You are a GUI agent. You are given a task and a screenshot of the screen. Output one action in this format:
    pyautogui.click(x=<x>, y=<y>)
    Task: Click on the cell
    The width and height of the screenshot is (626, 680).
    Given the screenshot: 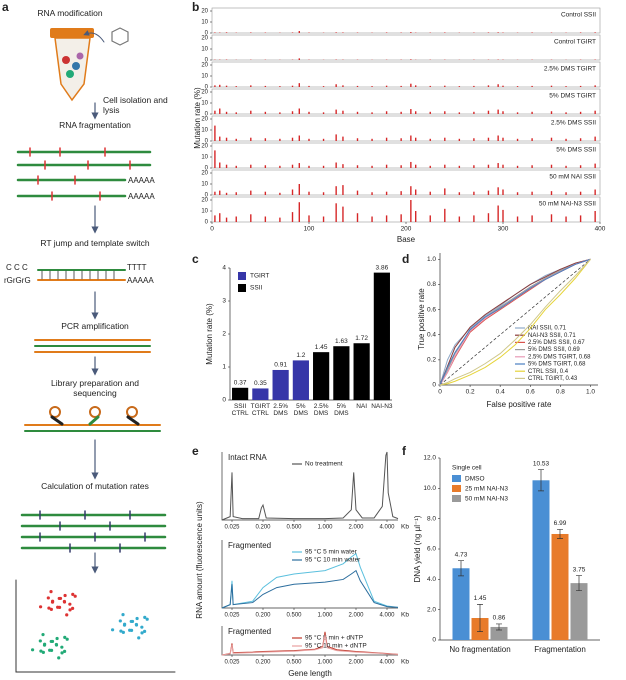 What is the action you would take?
    pyautogui.click(x=80, y=56)
    